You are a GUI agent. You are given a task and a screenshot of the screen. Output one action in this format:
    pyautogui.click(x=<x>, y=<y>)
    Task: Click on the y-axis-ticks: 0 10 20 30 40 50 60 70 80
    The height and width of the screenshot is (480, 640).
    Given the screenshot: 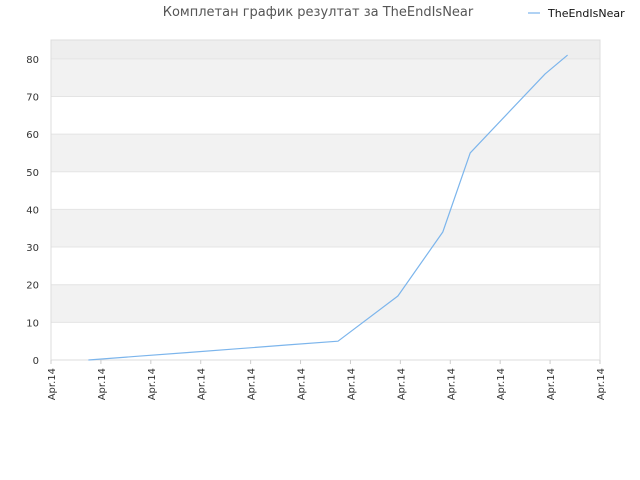 What is the action you would take?
    pyautogui.click(x=32, y=211)
    